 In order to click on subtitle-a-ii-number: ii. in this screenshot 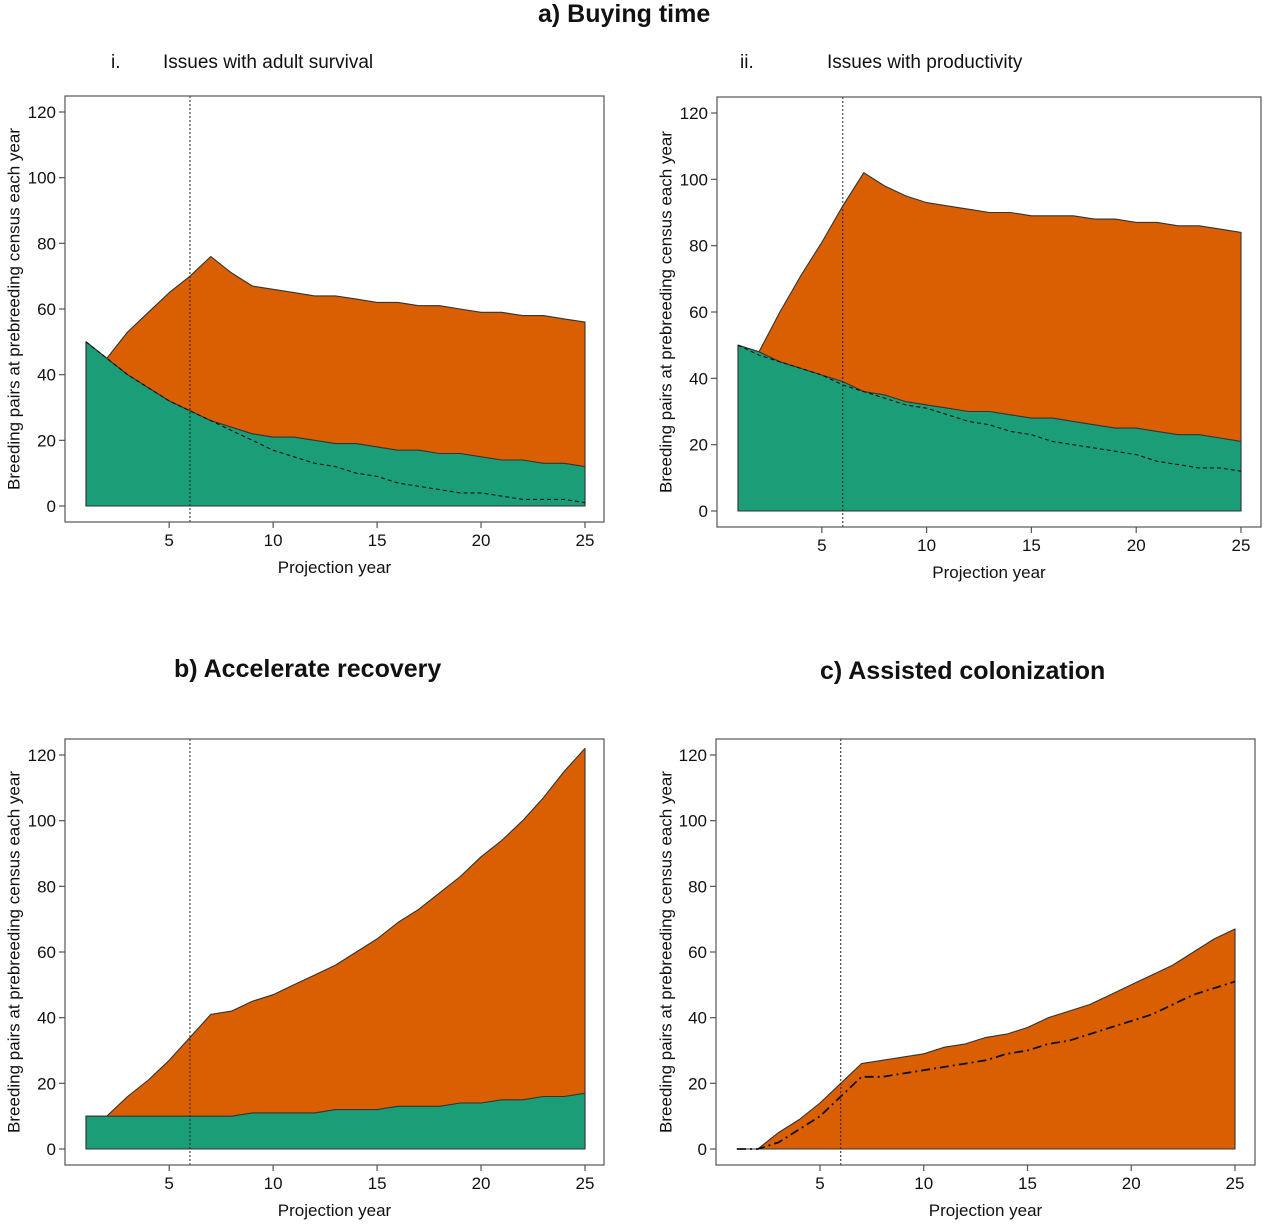, I will do `click(747, 62)`.